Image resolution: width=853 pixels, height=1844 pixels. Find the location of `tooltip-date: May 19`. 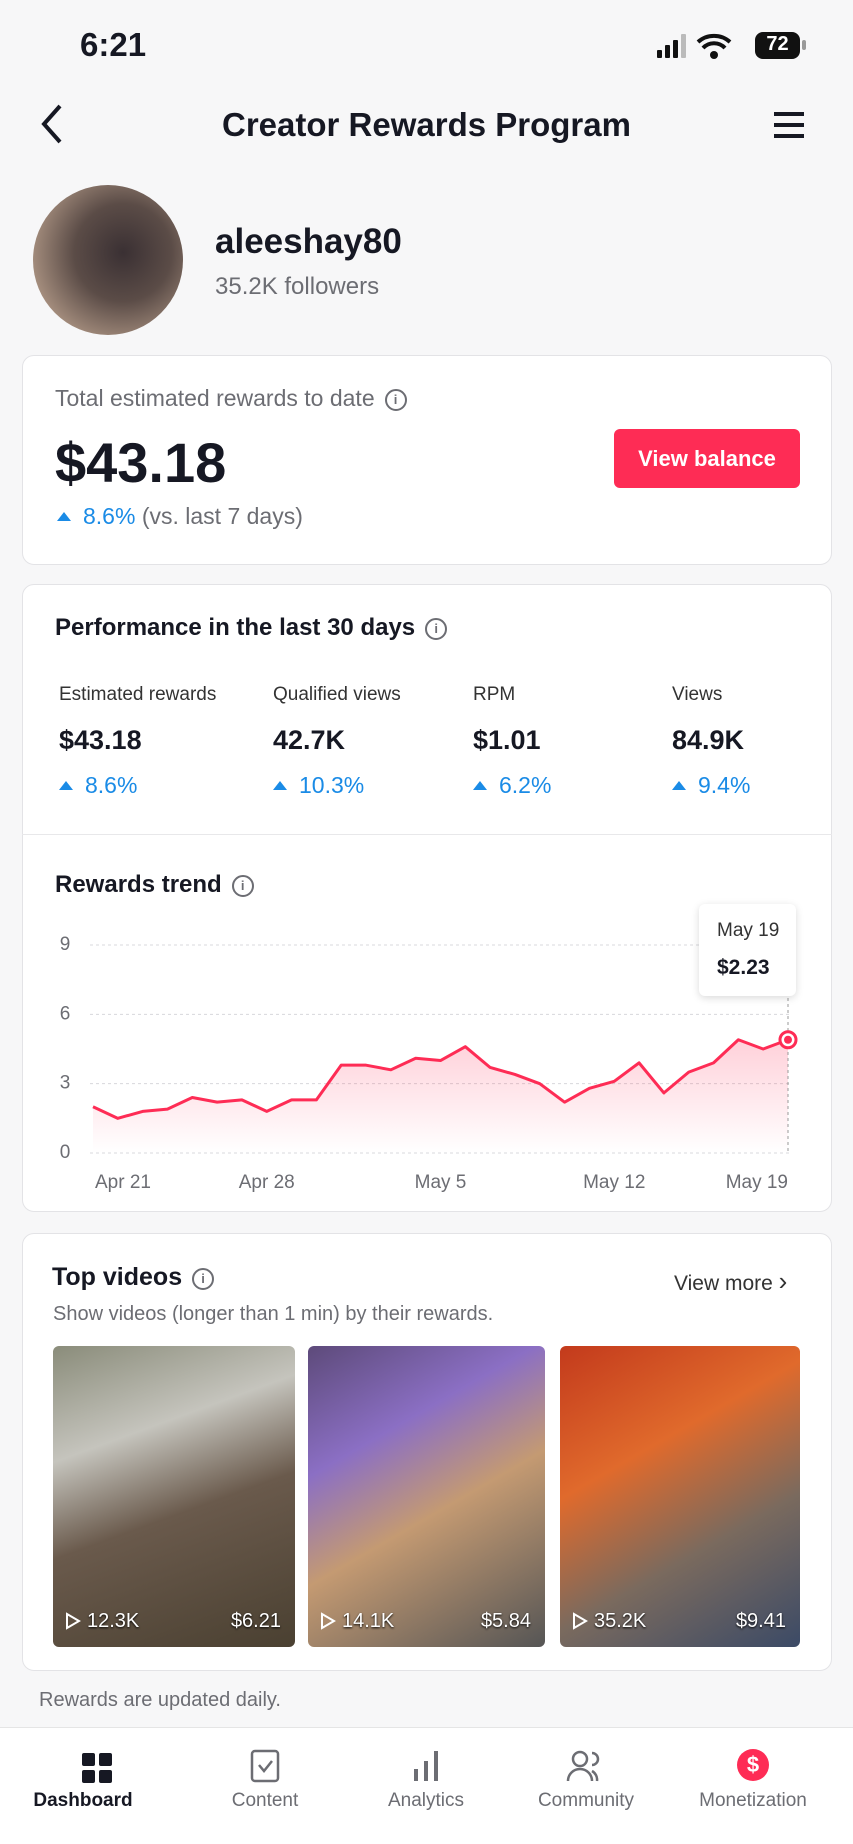

tooltip-date: May 19 is located at coordinates (748, 930).